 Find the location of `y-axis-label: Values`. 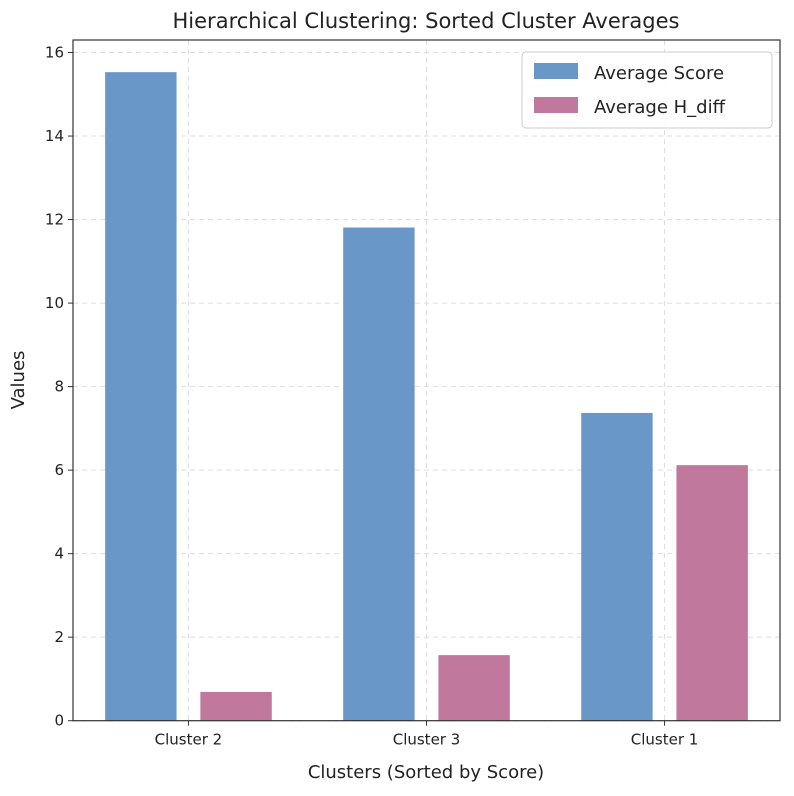

y-axis-label: Values is located at coordinates (18, 380).